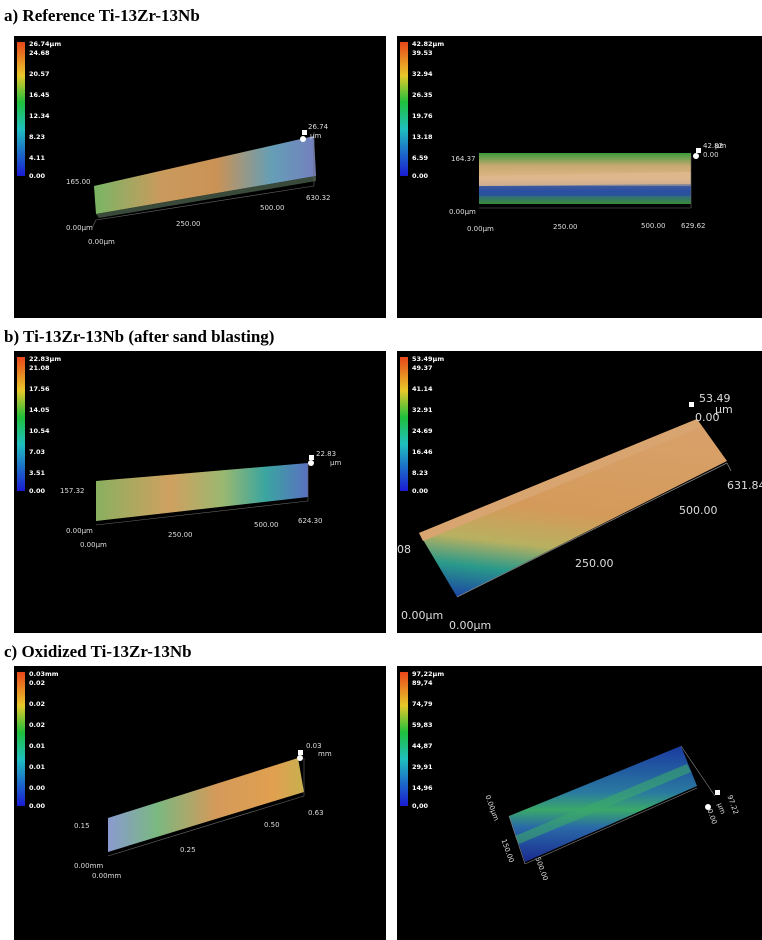 The height and width of the screenshot is (940, 762). I want to click on z-top-label: 26.74, so click(318, 127).